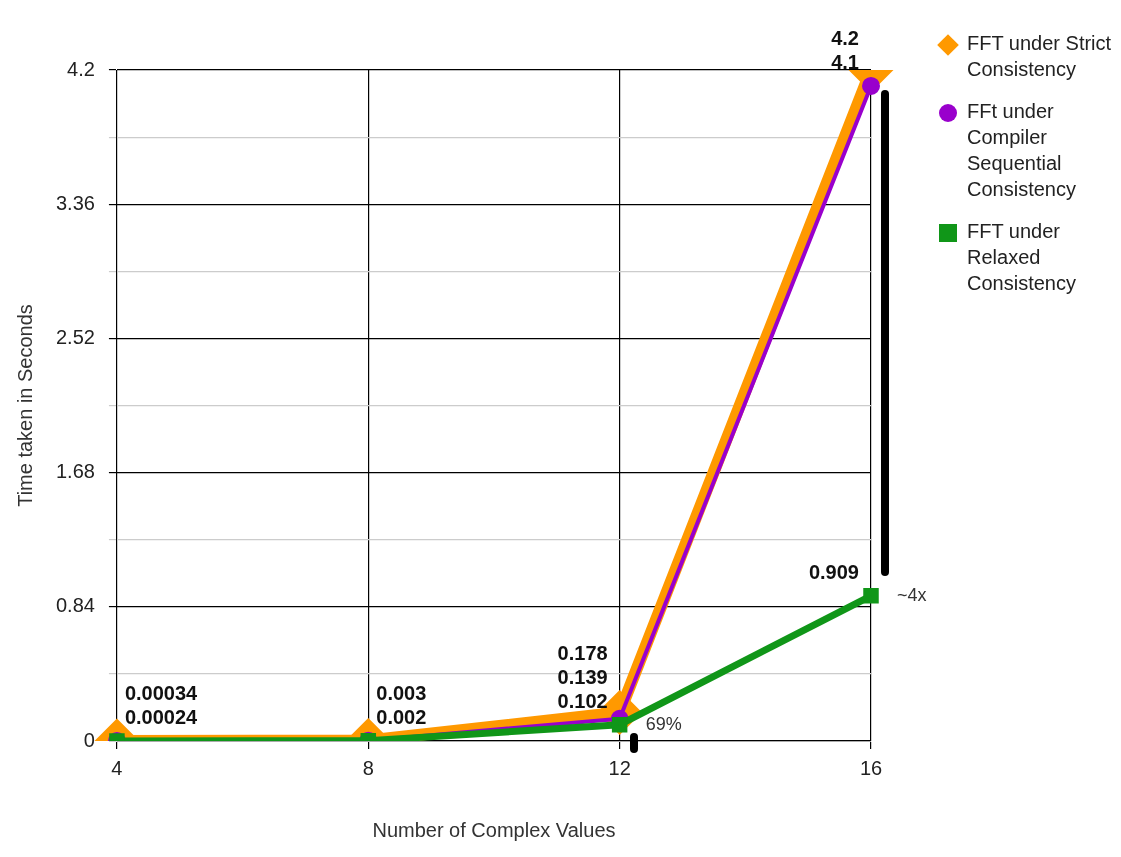 Image resolution: width=1121 pixels, height=857 pixels. Describe the element at coordinates (117, 767) in the screenshot. I see `x-tick-label: 4` at that location.